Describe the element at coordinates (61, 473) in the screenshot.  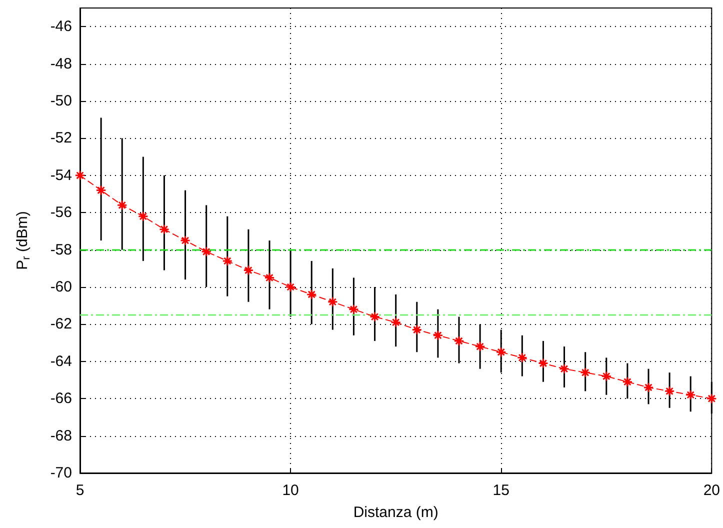
I see `y-tick-label: -70` at that location.